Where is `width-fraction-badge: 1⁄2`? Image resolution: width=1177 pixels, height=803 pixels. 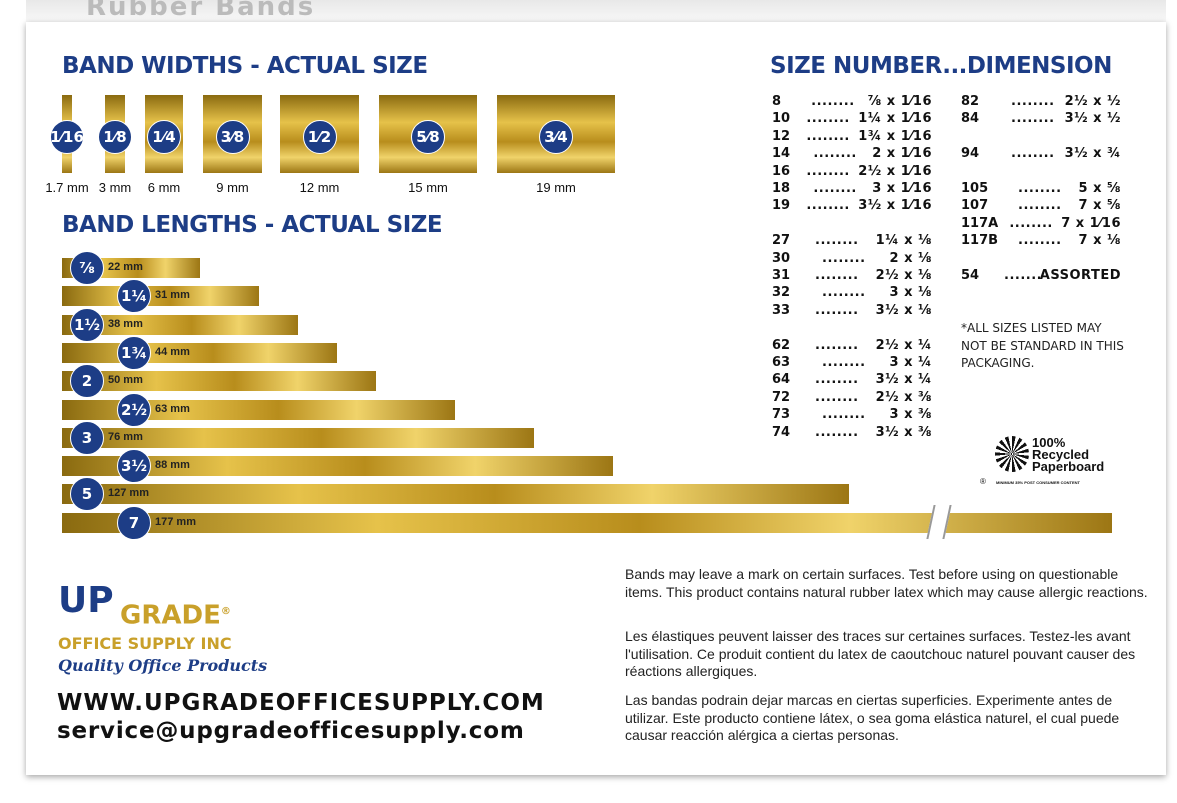 width-fraction-badge: 1⁄2 is located at coordinates (319, 137).